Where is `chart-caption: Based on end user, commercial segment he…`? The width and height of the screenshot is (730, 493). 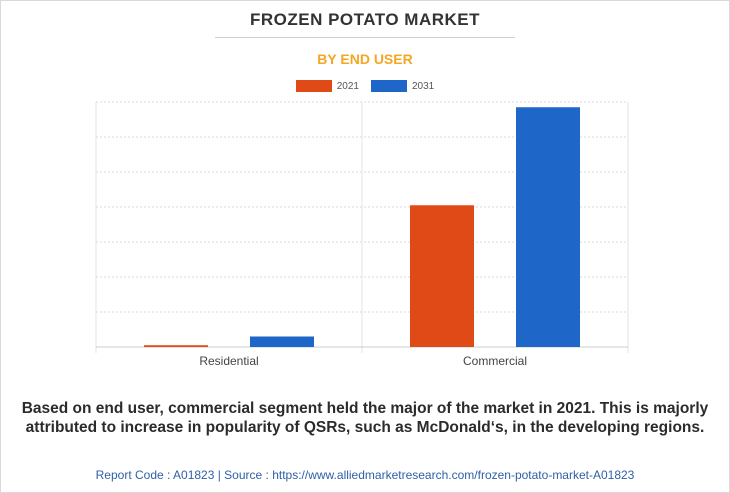 chart-caption: Based on end user, commercial segment he… is located at coordinates (365, 418).